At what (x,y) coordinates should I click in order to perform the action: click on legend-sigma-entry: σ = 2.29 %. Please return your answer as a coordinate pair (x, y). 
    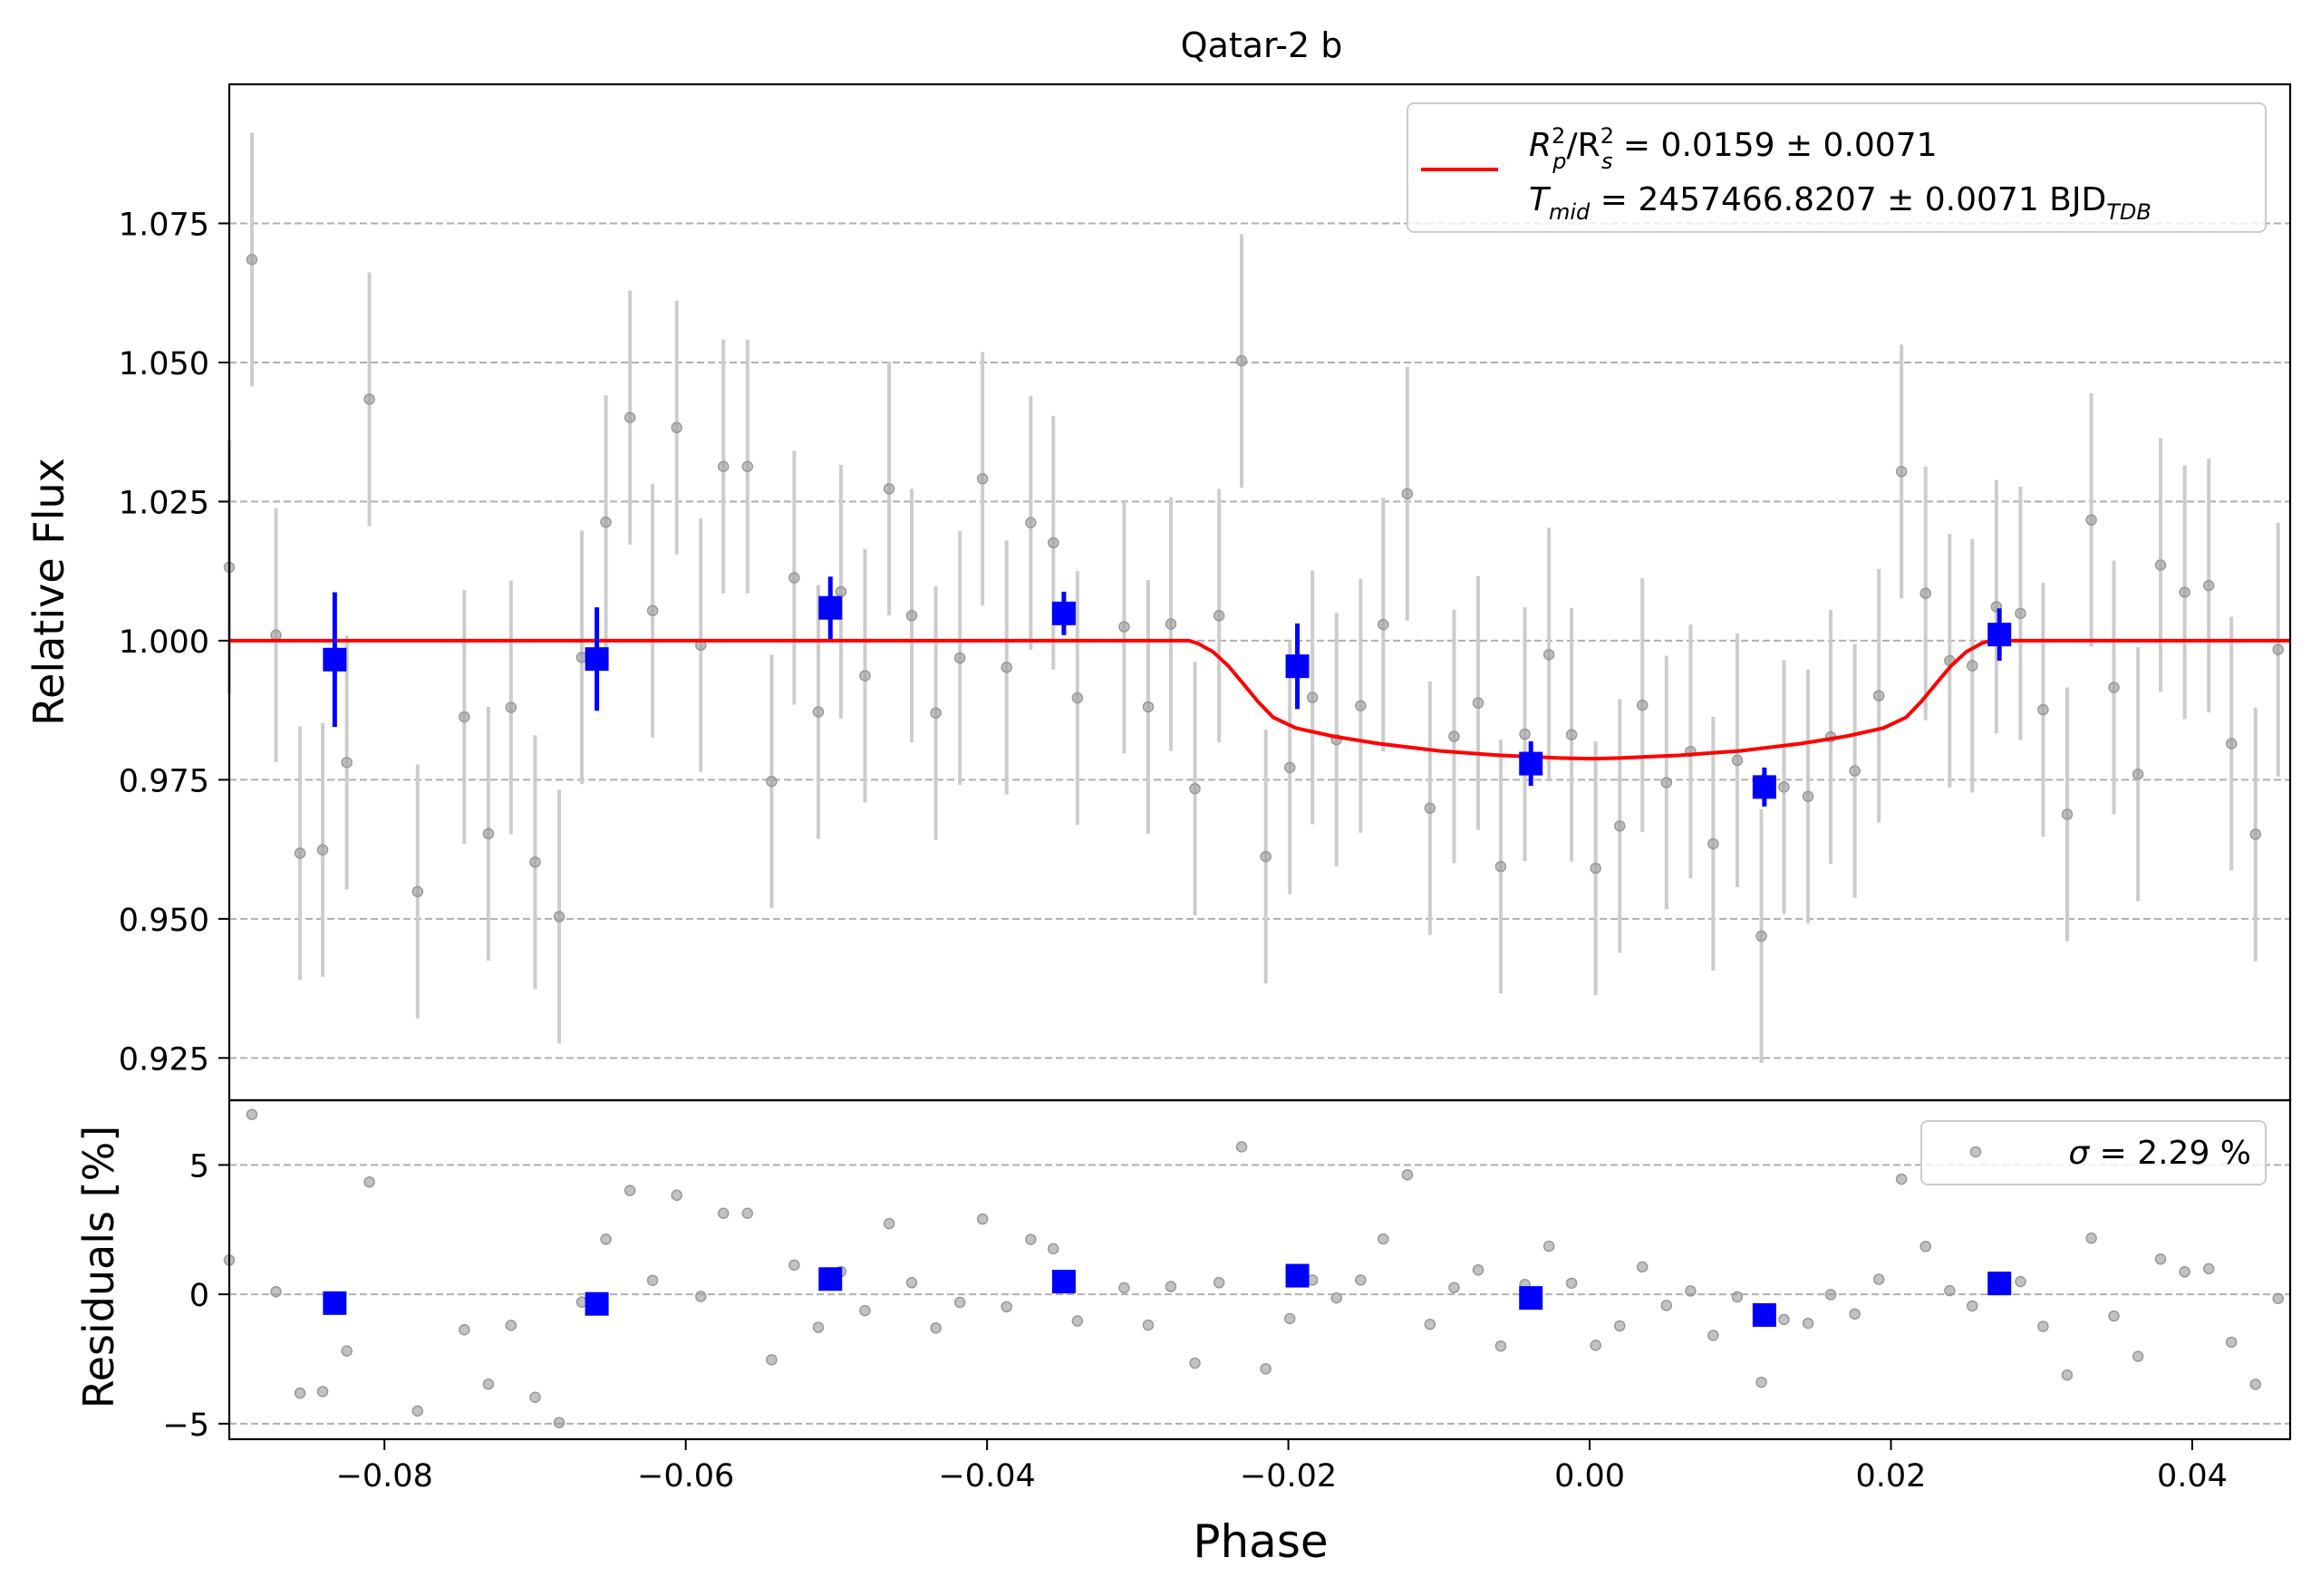
    Looking at the image, I should click on (2159, 1153).